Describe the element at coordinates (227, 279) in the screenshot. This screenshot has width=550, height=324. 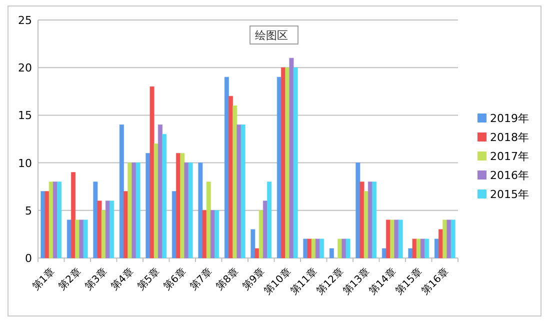
I see `x-tick-label: 第8章` at that location.